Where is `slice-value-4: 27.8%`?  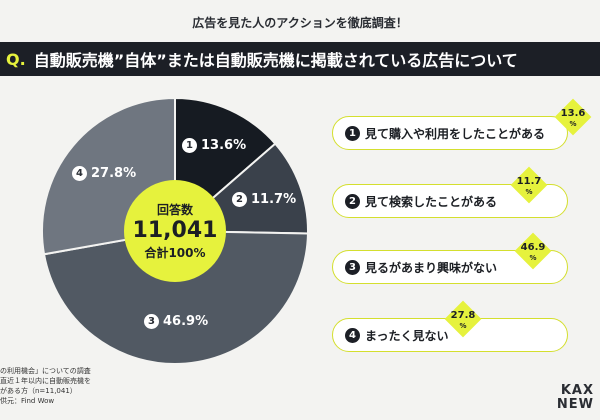
slice-value-4: 27.8% is located at coordinates (114, 173).